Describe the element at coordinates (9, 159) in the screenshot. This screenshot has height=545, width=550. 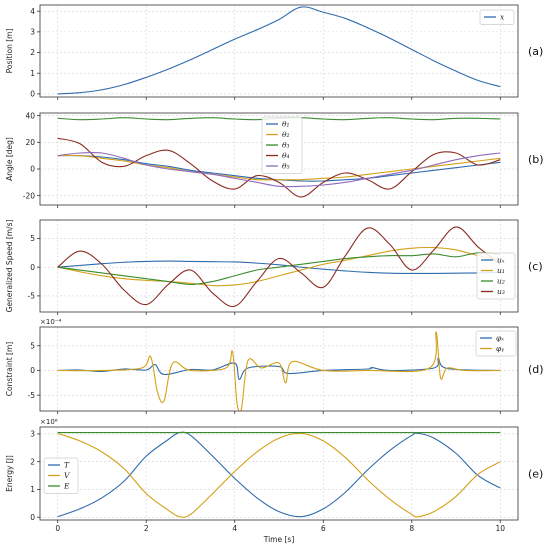
I see `y-axis-label: Angle [deg]` at that location.